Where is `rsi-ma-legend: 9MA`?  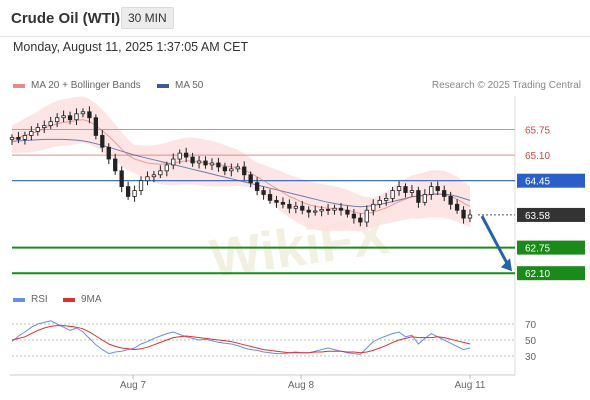
rsi-ma-legend: 9MA is located at coordinates (82, 299).